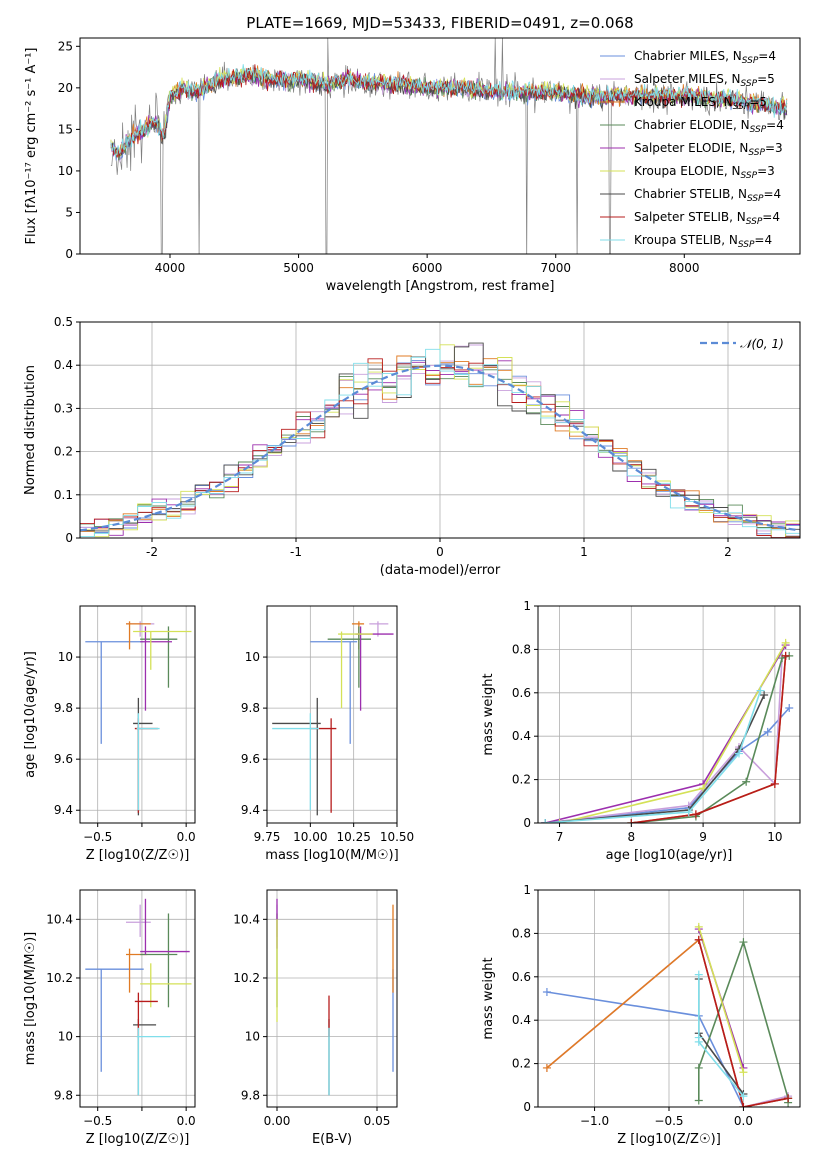  I want to click on legend-label: 𝒩(0, 1), so click(762, 344).